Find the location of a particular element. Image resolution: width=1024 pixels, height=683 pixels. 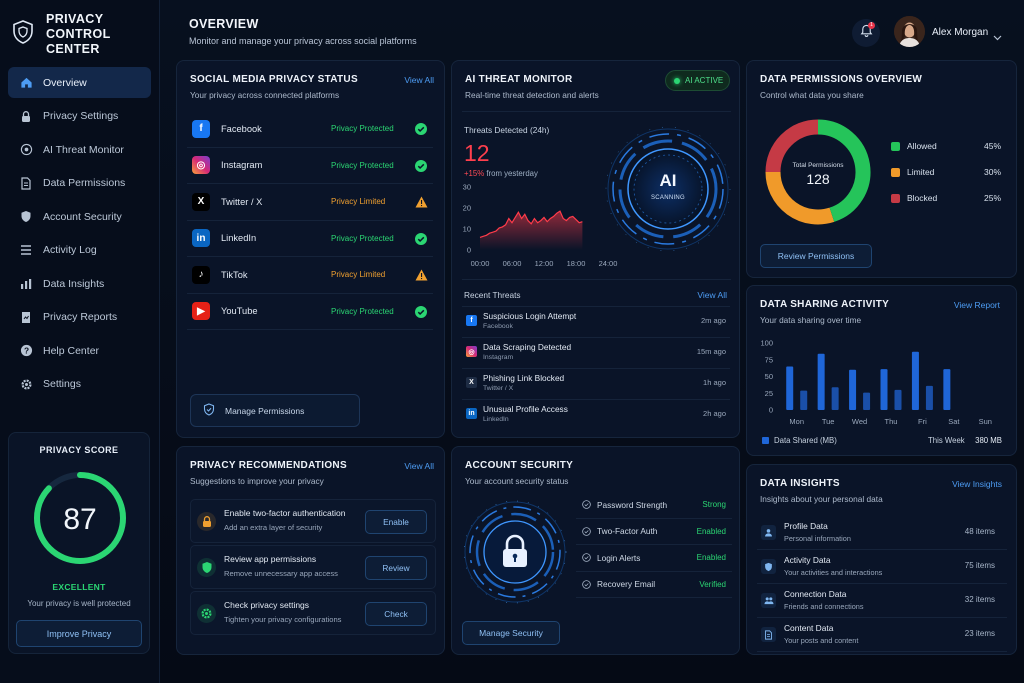

donut-slice-allowed is located at coordinates (844, 170).